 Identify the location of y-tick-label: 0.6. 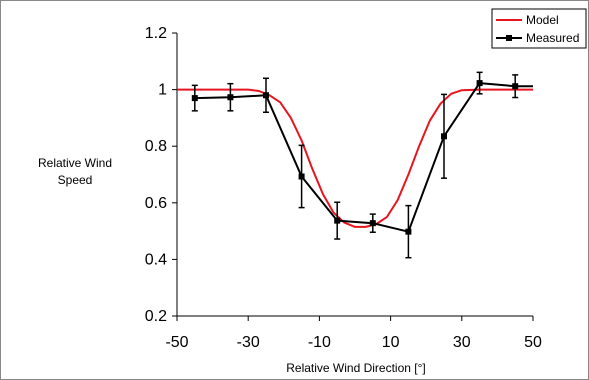
(156, 203).